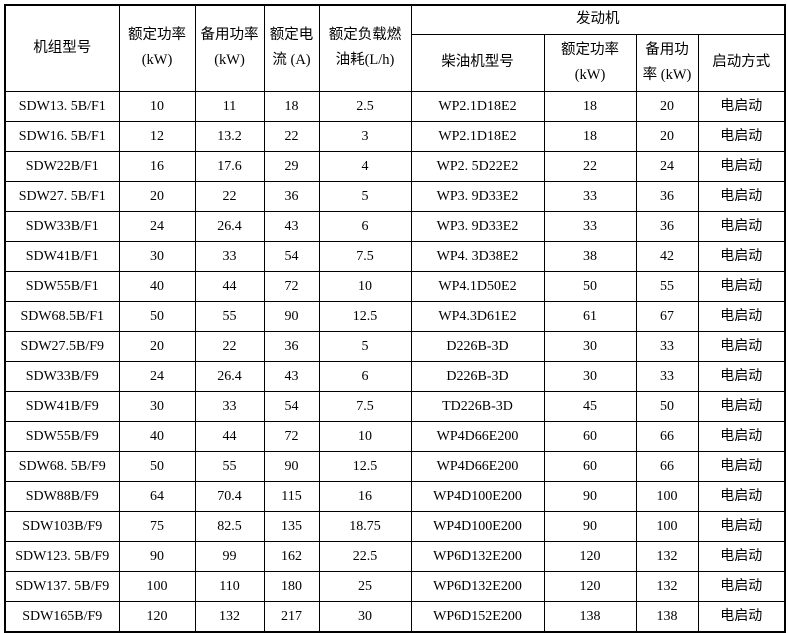 The height and width of the screenshot is (633, 788). Describe the element at coordinates (477, 166) in the screenshot. I see `cell-diesel-model: WP2. 5D22E2` at that location.